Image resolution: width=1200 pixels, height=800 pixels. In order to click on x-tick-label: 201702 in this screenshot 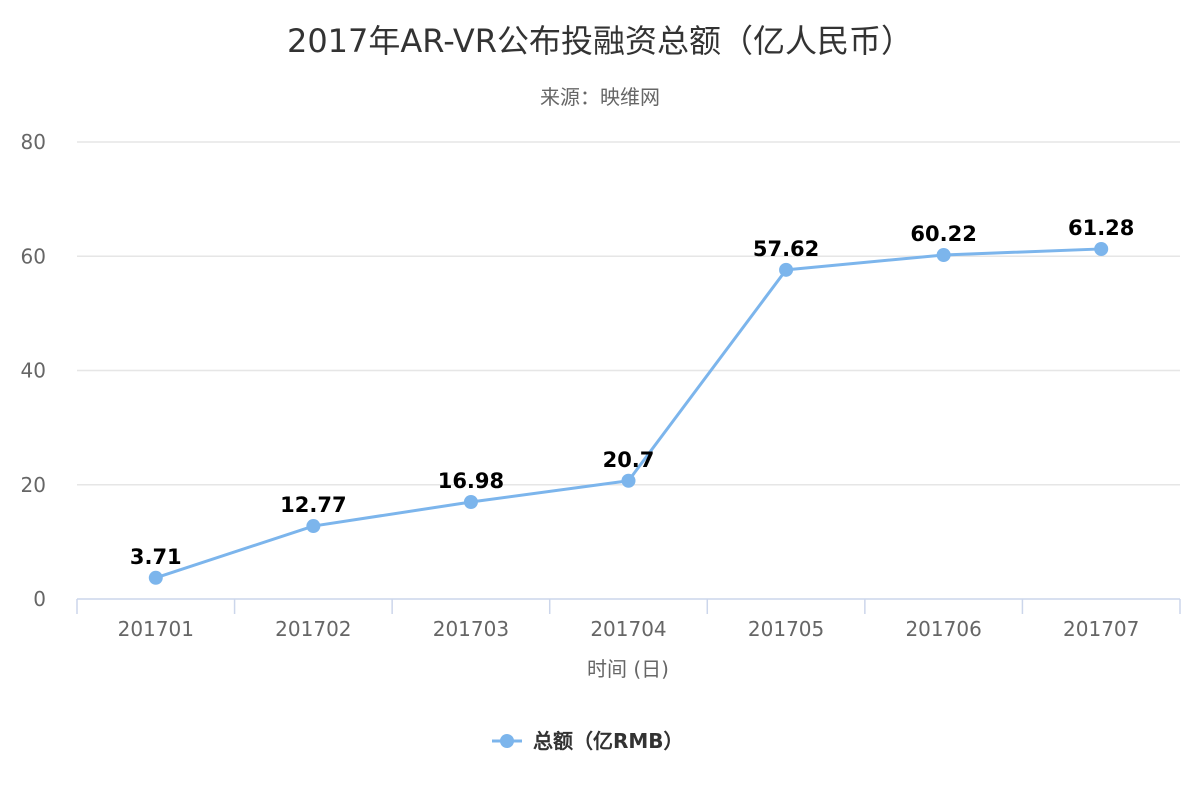, I will do `click(313, 629)`.